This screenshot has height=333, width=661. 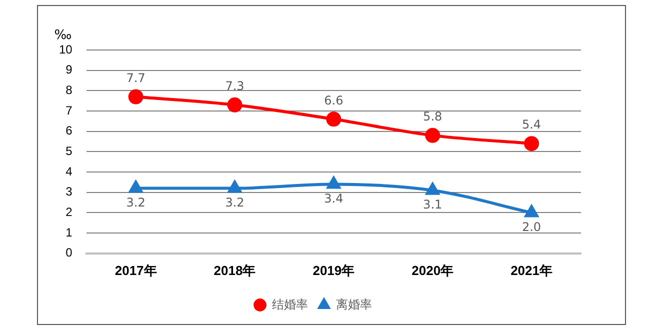 What do you see at coordinates (69, 232) in the screenshot?
I see `y-tick-label: 1` at bounding box center [69, 232].